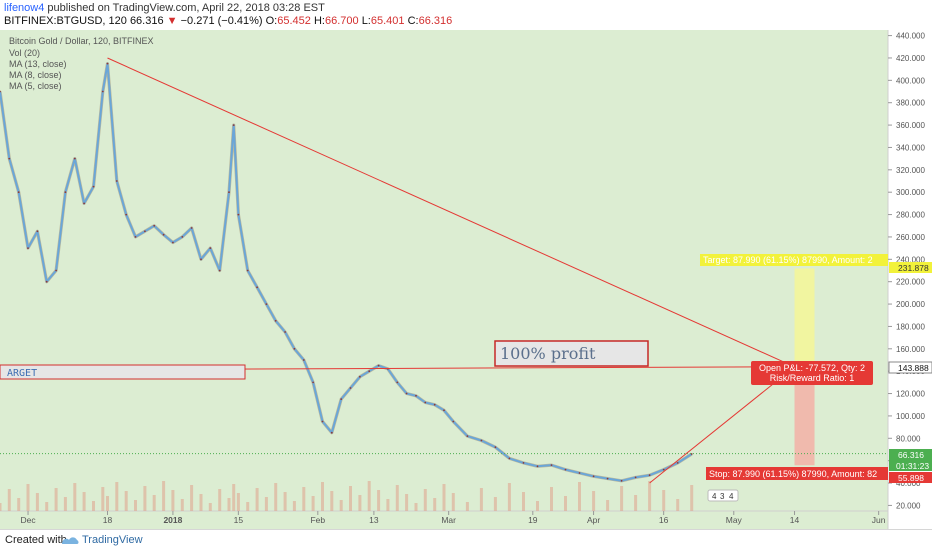  What do you see at coordinates (797, 473) in the screenshot?
I see `stop-label-box: Stop: 87.990 (61.15%) 87990, Amount: 82` at bounding box center [797, 473].